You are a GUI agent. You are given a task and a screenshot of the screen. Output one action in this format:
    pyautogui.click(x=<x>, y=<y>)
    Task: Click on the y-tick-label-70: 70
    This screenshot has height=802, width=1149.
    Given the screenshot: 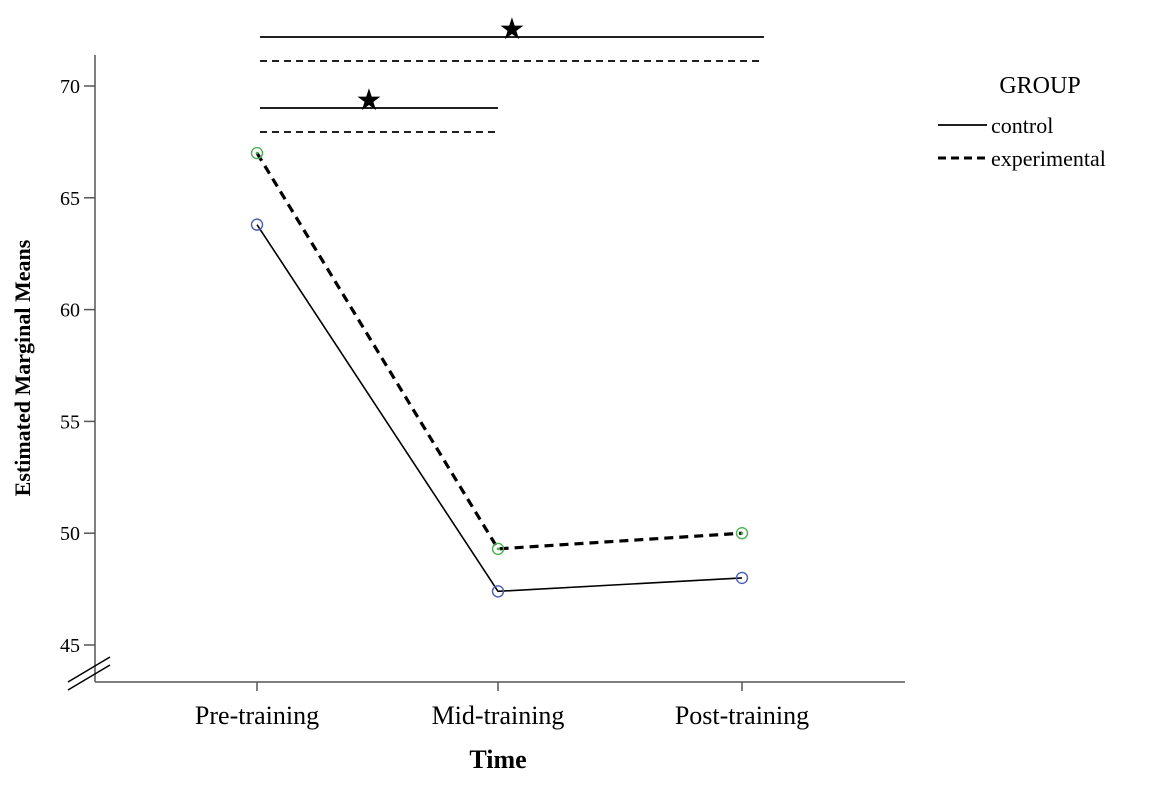 What is the action you would take?
    pyautogui.click(x=70, y=87)
    